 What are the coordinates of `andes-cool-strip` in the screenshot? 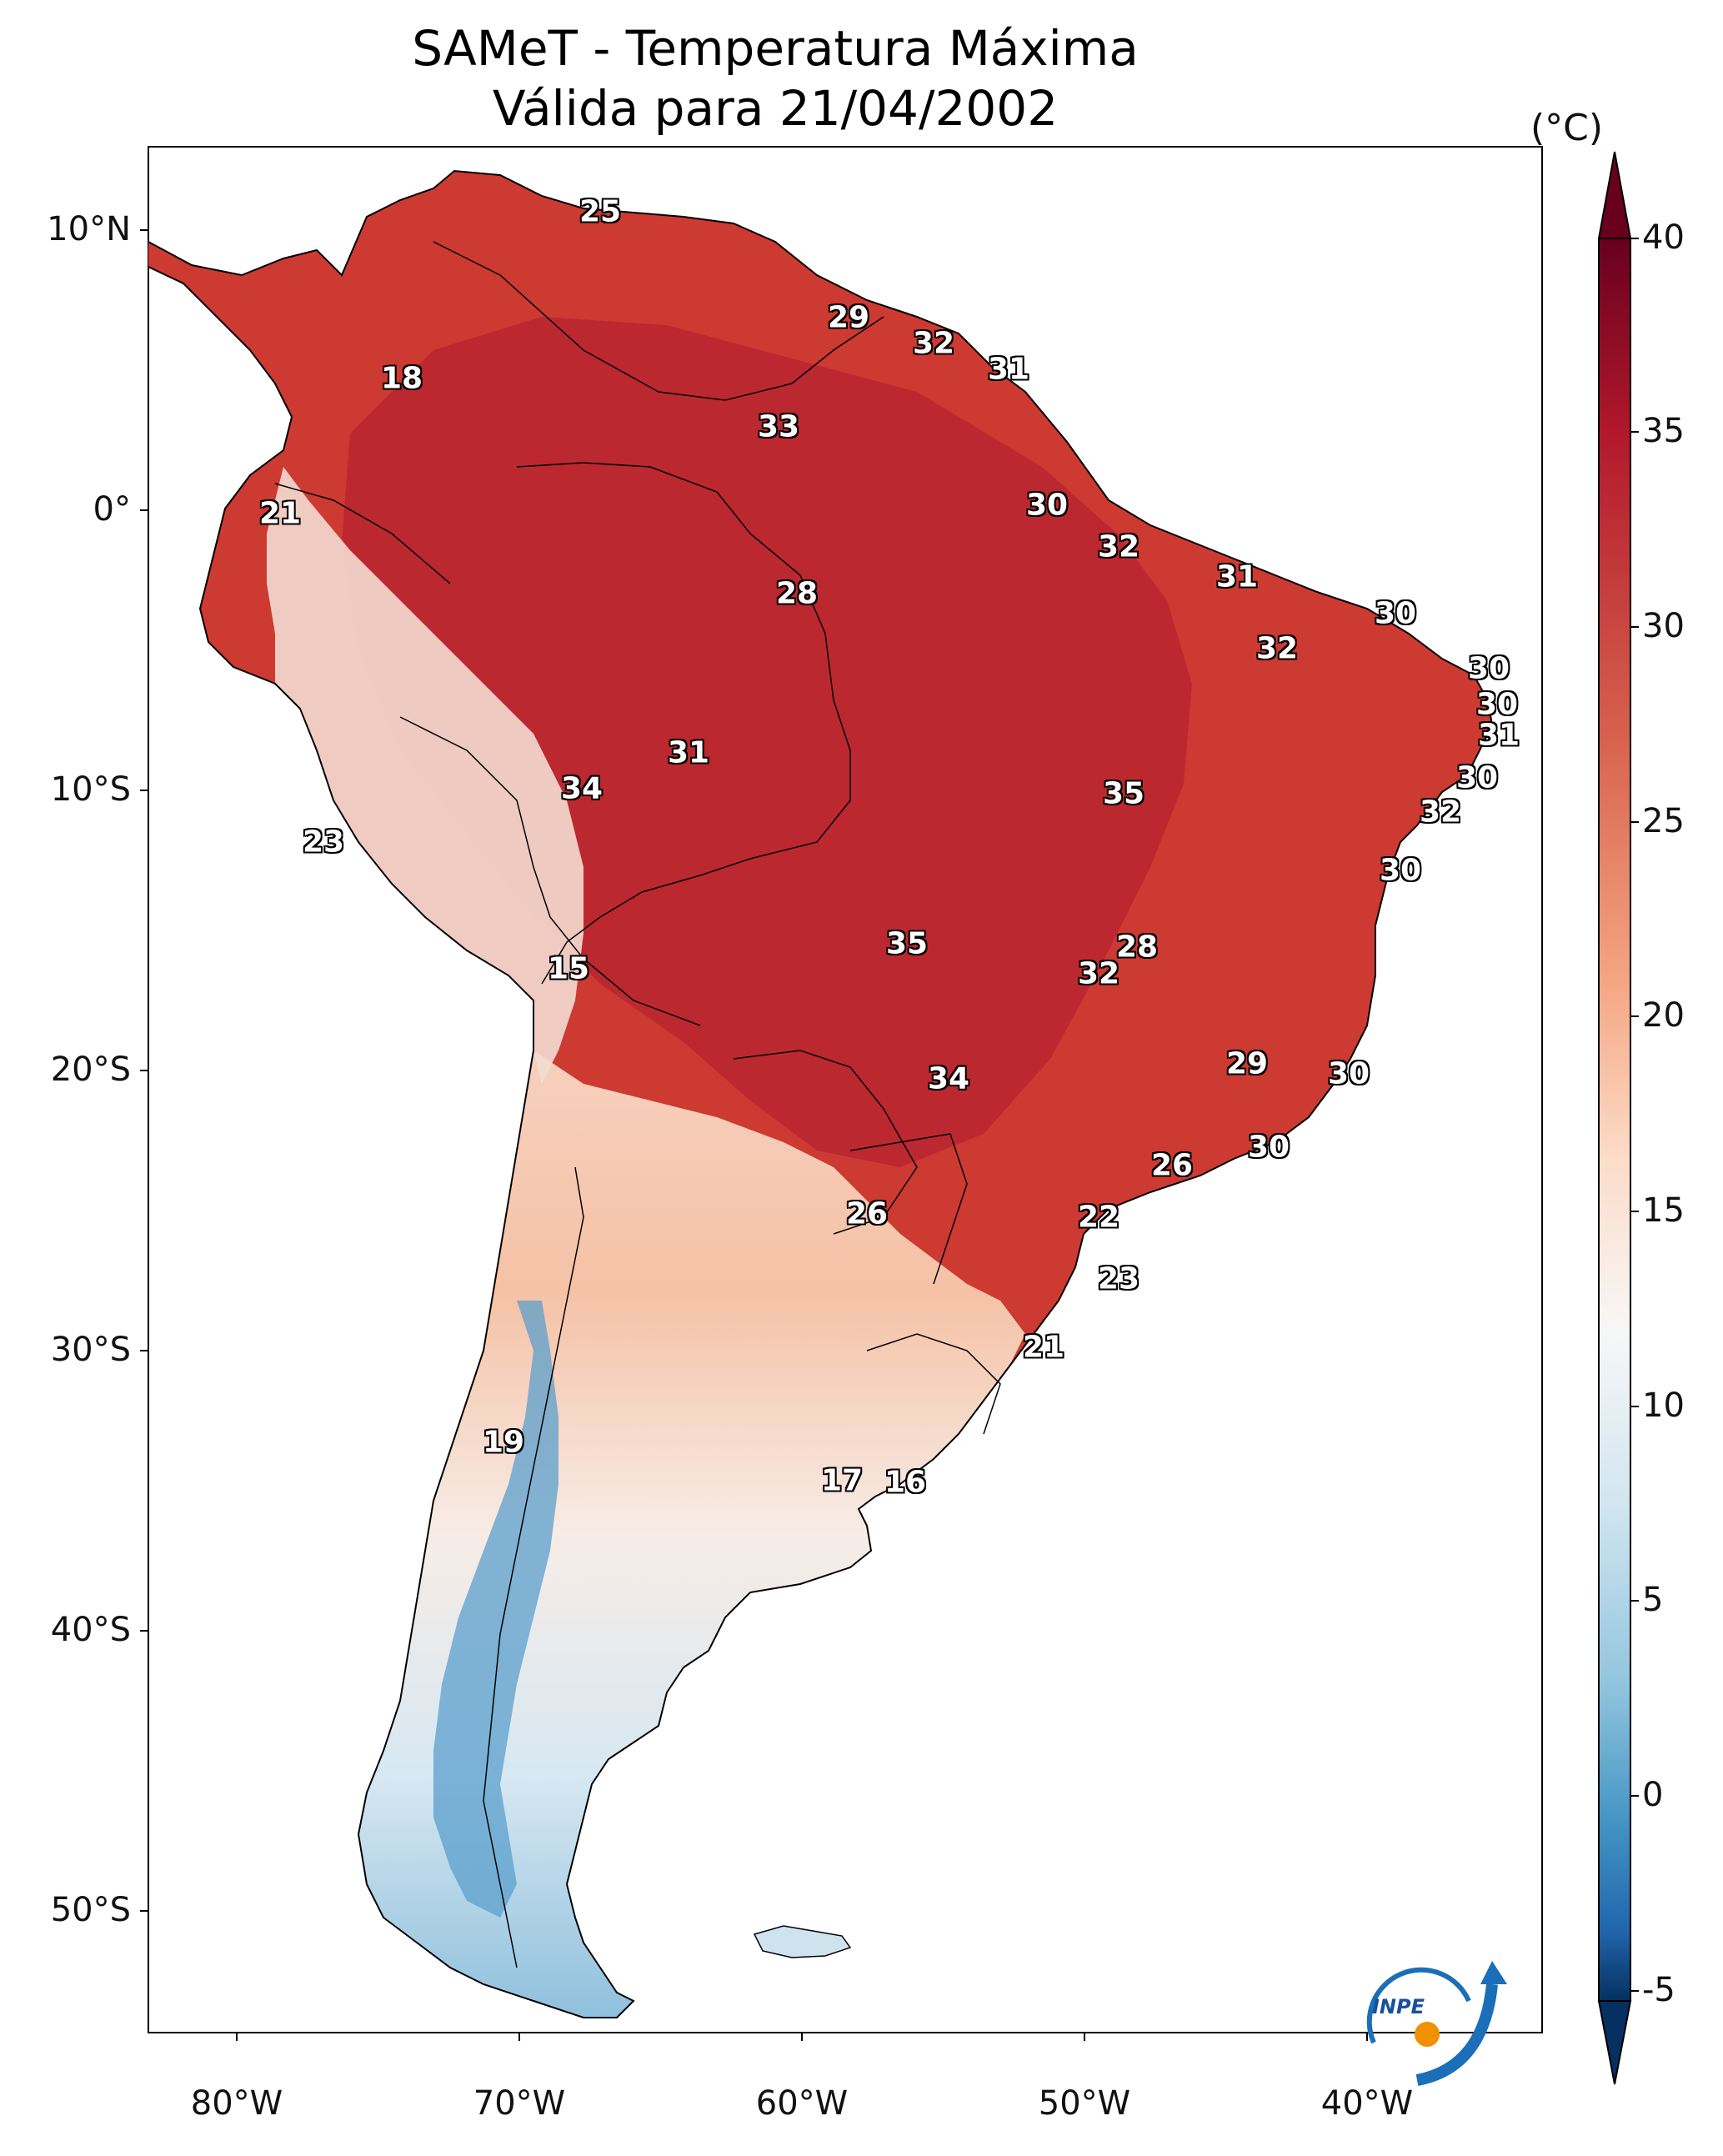 It's located at (425, 775).